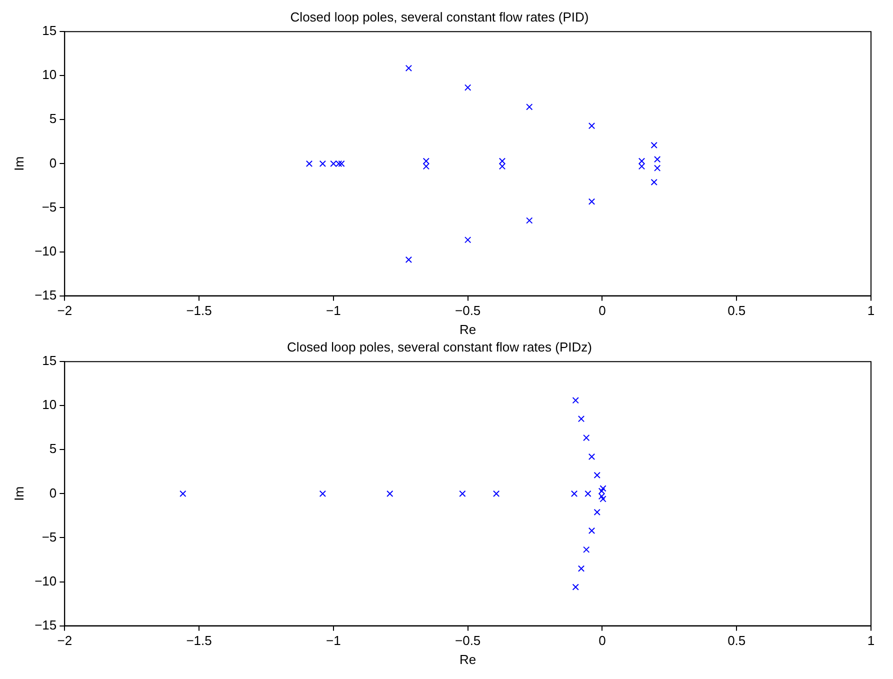 The image size is (893, 679). I want to click on chart-title: Closed loop poles, several constant flow rates (PID), so click(439, 16).